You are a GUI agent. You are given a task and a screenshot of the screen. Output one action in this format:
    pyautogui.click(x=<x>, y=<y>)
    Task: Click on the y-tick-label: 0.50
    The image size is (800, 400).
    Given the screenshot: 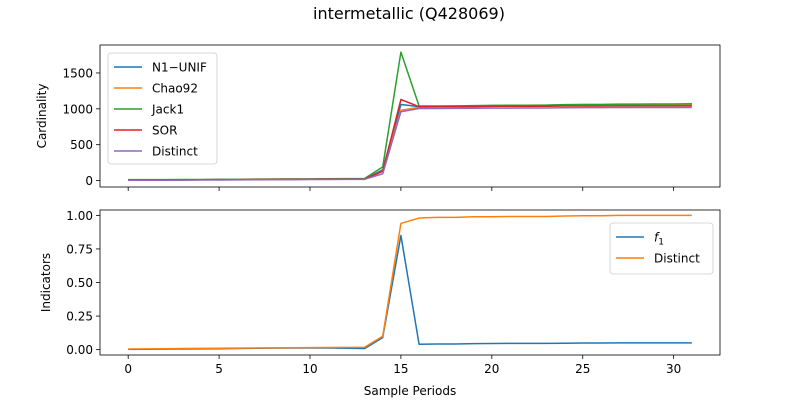 What is the action you would take?
    pyautogui.click(x=79, y=283)
    